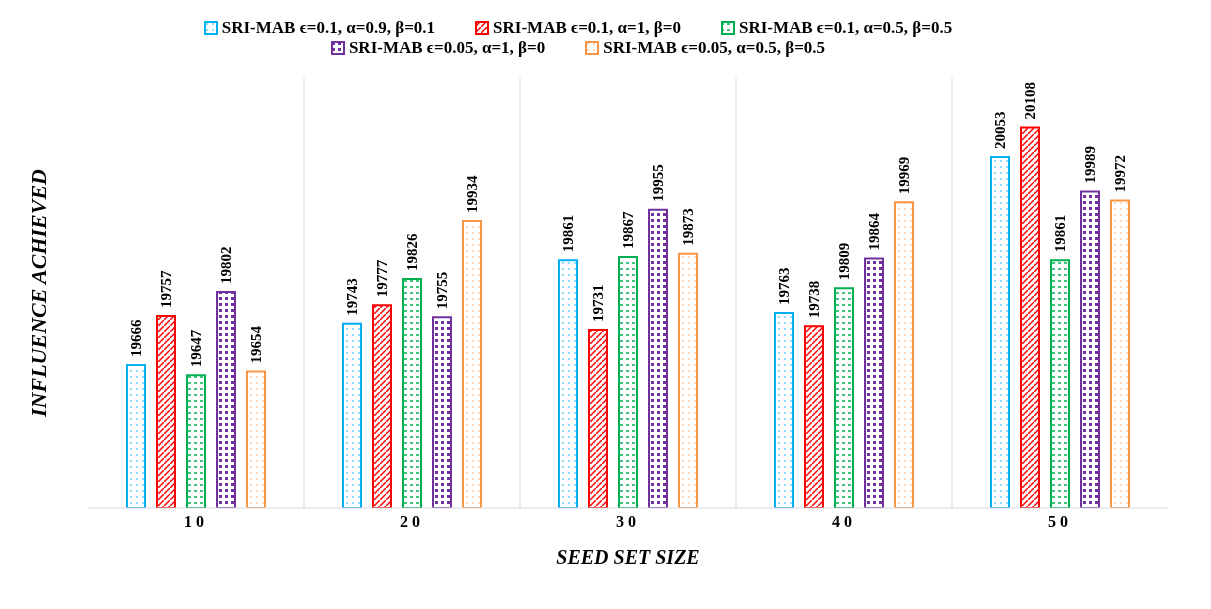 Image resolution: width=1211 pixels, height=609 pixels. I want to click on data-label: 19934, so click(472, 193).